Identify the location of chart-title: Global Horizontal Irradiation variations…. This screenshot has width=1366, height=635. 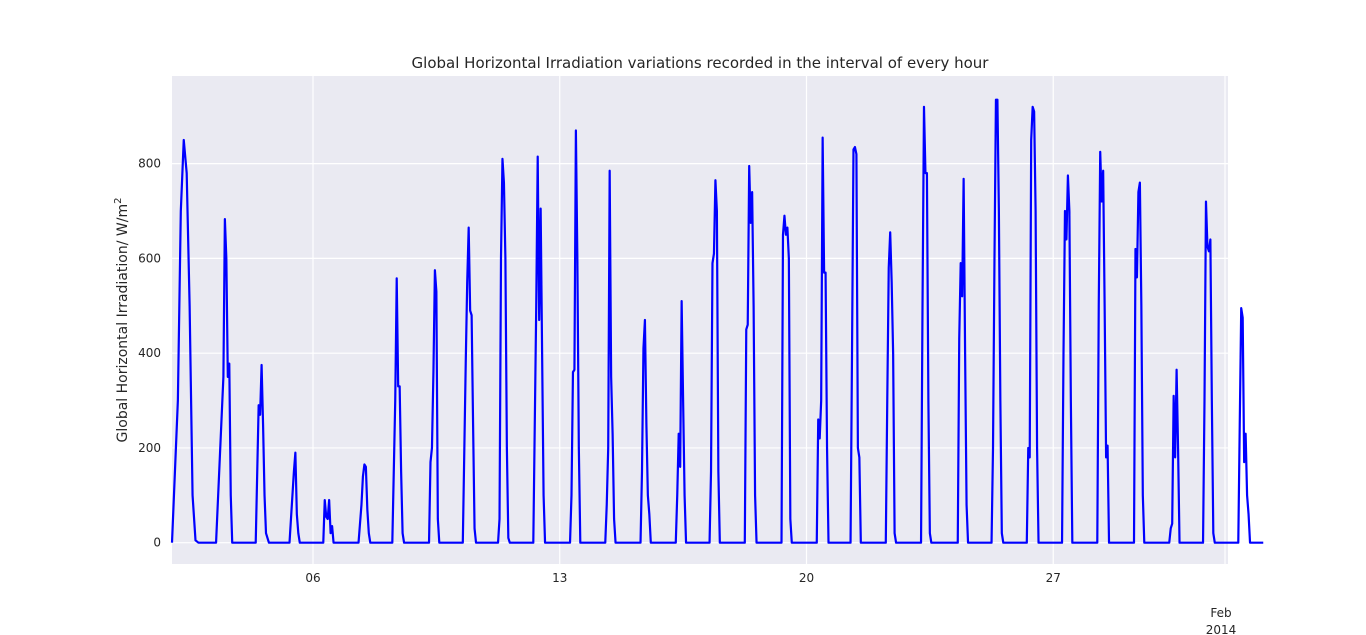
(701, 63).